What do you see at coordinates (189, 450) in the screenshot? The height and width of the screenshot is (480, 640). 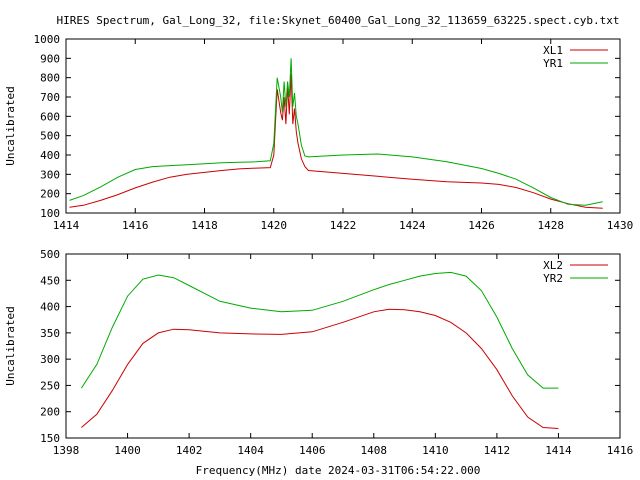 I see `bottom-xtick-label: 1402` at bounding box center [189, 450].